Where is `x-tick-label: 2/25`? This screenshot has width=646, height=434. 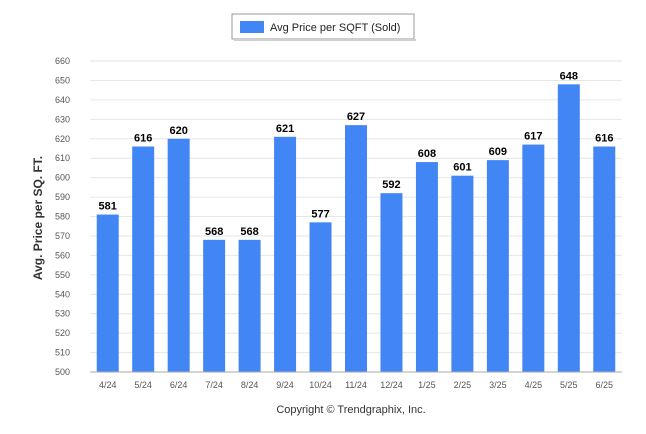
x-tick-label: 2/25 is located at coordinates (463, 385).